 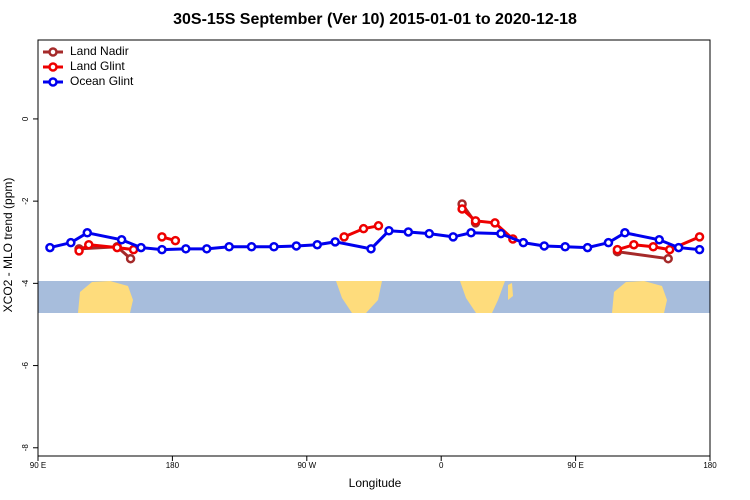 What do you see at coordinates (374, 297) in the screenshot?
I see `map-band` at bounding box center [374, 297].